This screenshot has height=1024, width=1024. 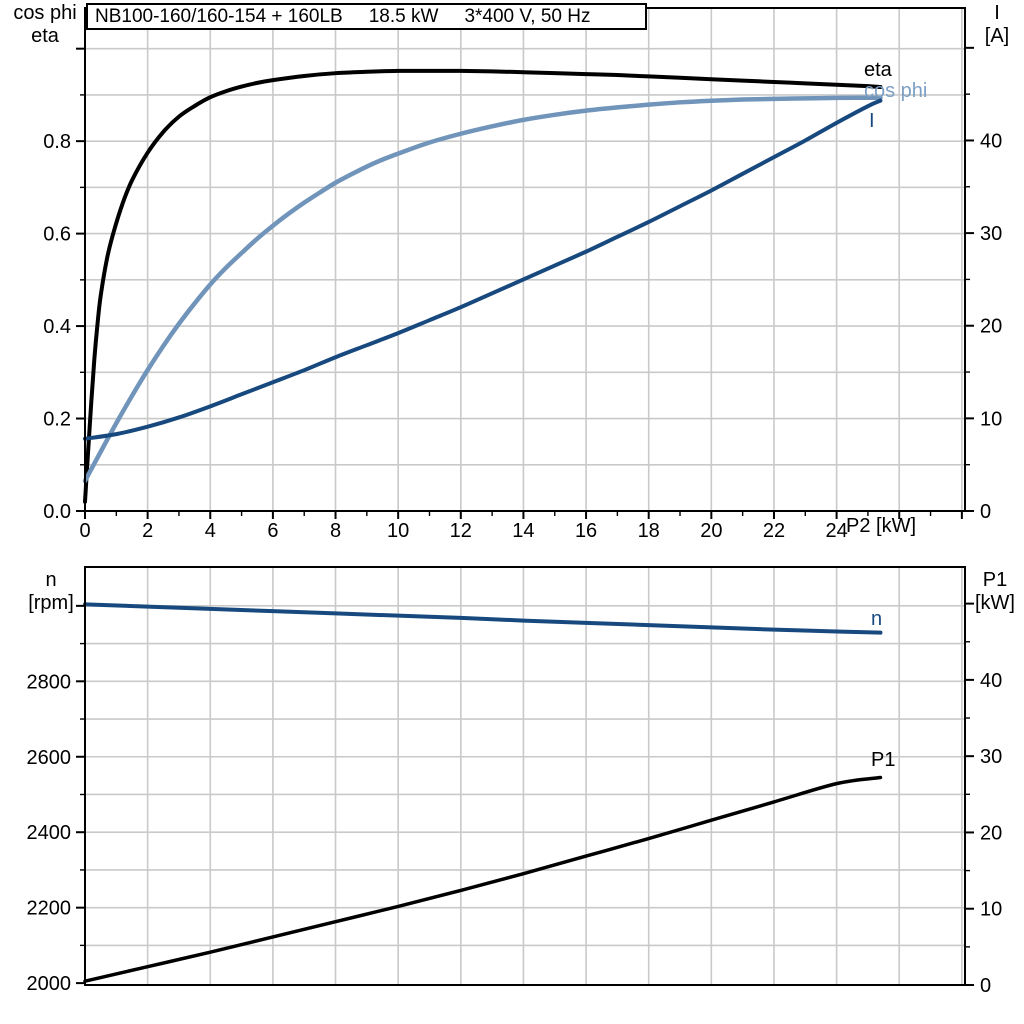 I want to click on bottom-left-axis-label: n [rpm], so click(x=51, y=592).